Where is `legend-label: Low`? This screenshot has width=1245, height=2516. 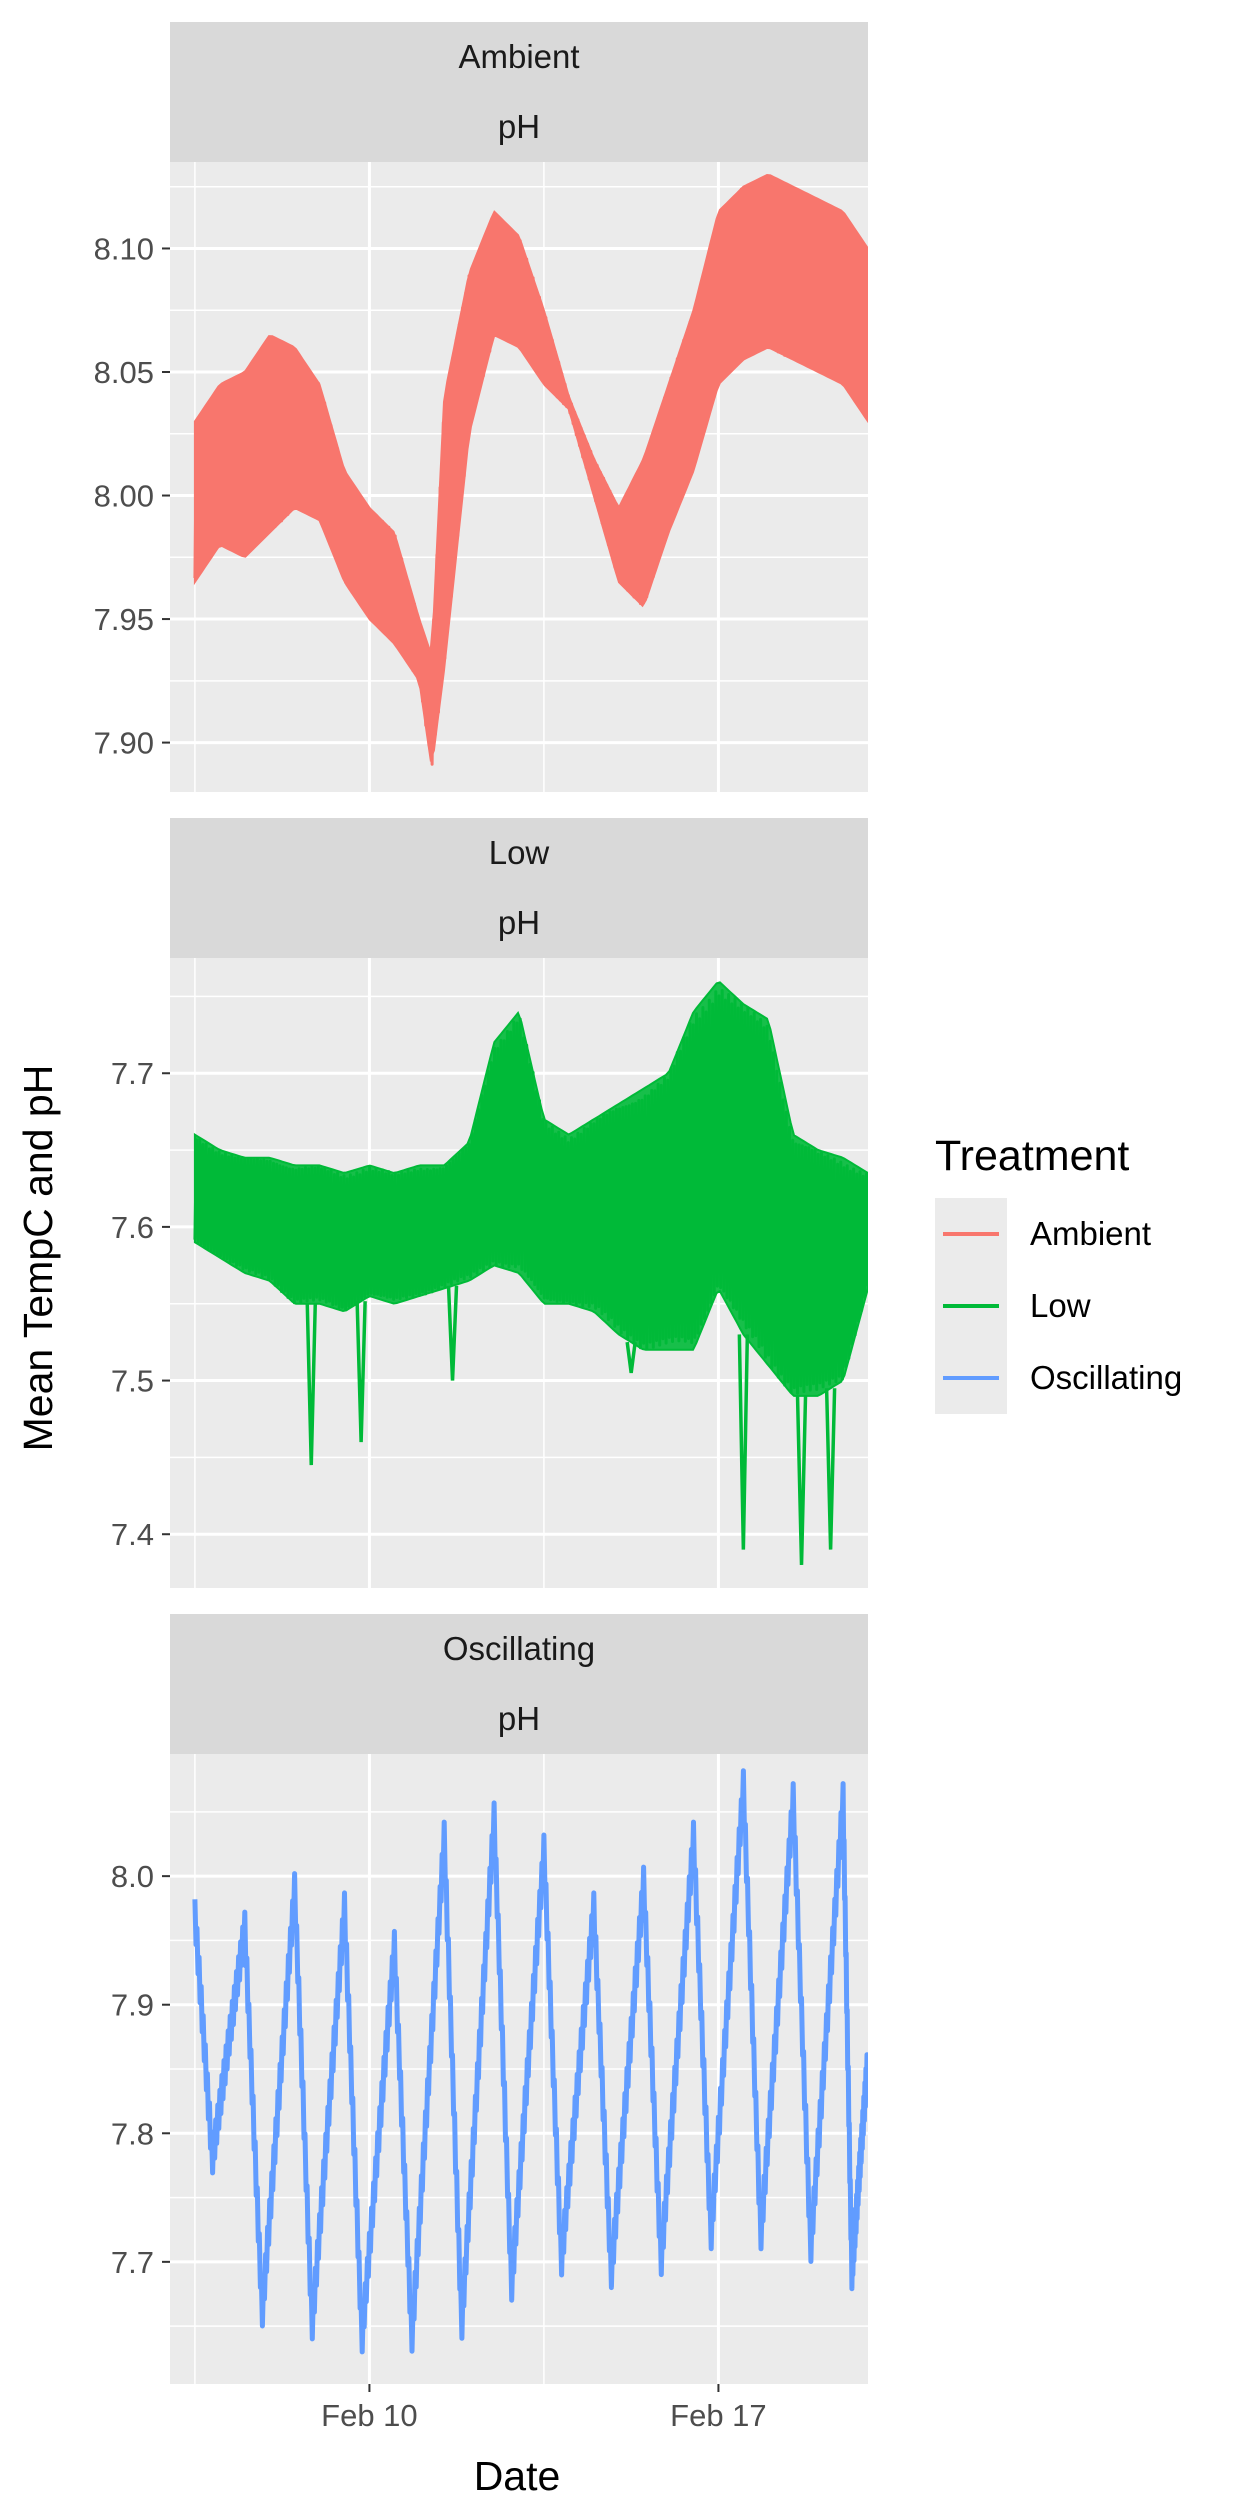
legend-label: Low is located at coordinates (1060, 1305).